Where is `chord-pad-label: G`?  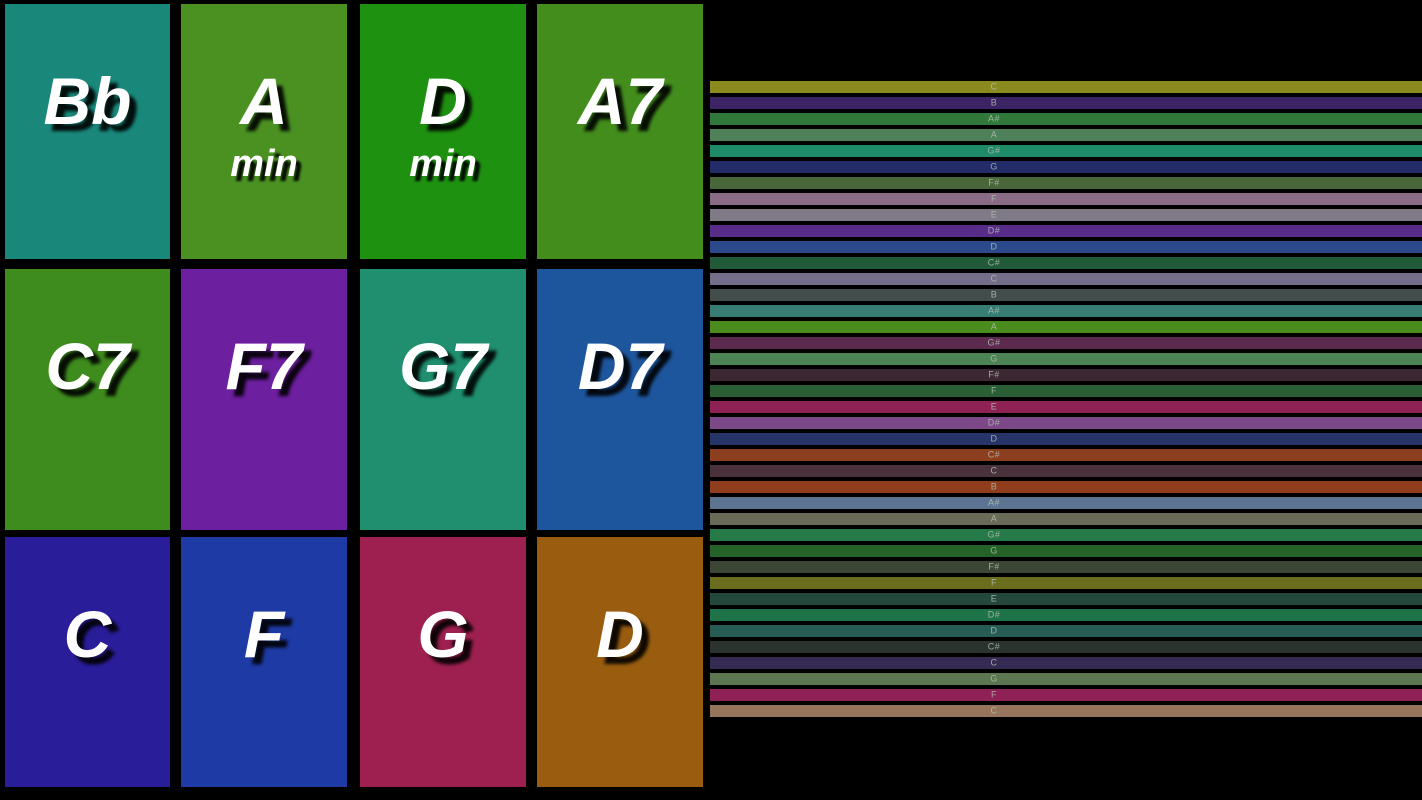 chord-pad-label: G is located at coordinates (443, 634).